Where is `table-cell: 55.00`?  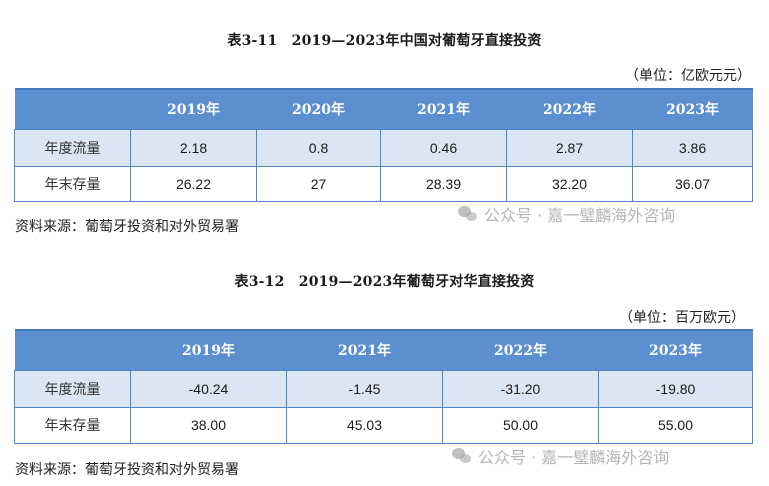
table-cell: 55.00 is located at coordinates (675, 425).